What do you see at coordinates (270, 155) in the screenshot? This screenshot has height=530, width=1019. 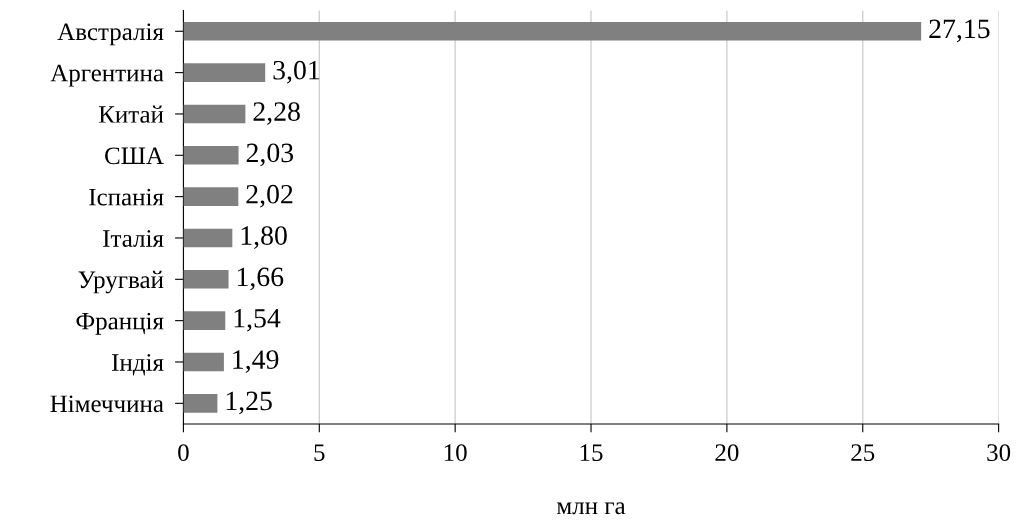 I see `data-label: 2,03` at bounding box center [270, 155].